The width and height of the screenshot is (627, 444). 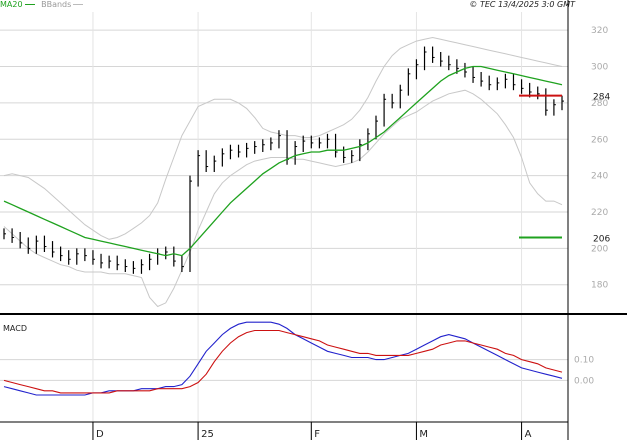 What do you see at coordinates (599, 104) in the screenshot?
I see `price-tick-label: 280` at bounding box center [599, 104].